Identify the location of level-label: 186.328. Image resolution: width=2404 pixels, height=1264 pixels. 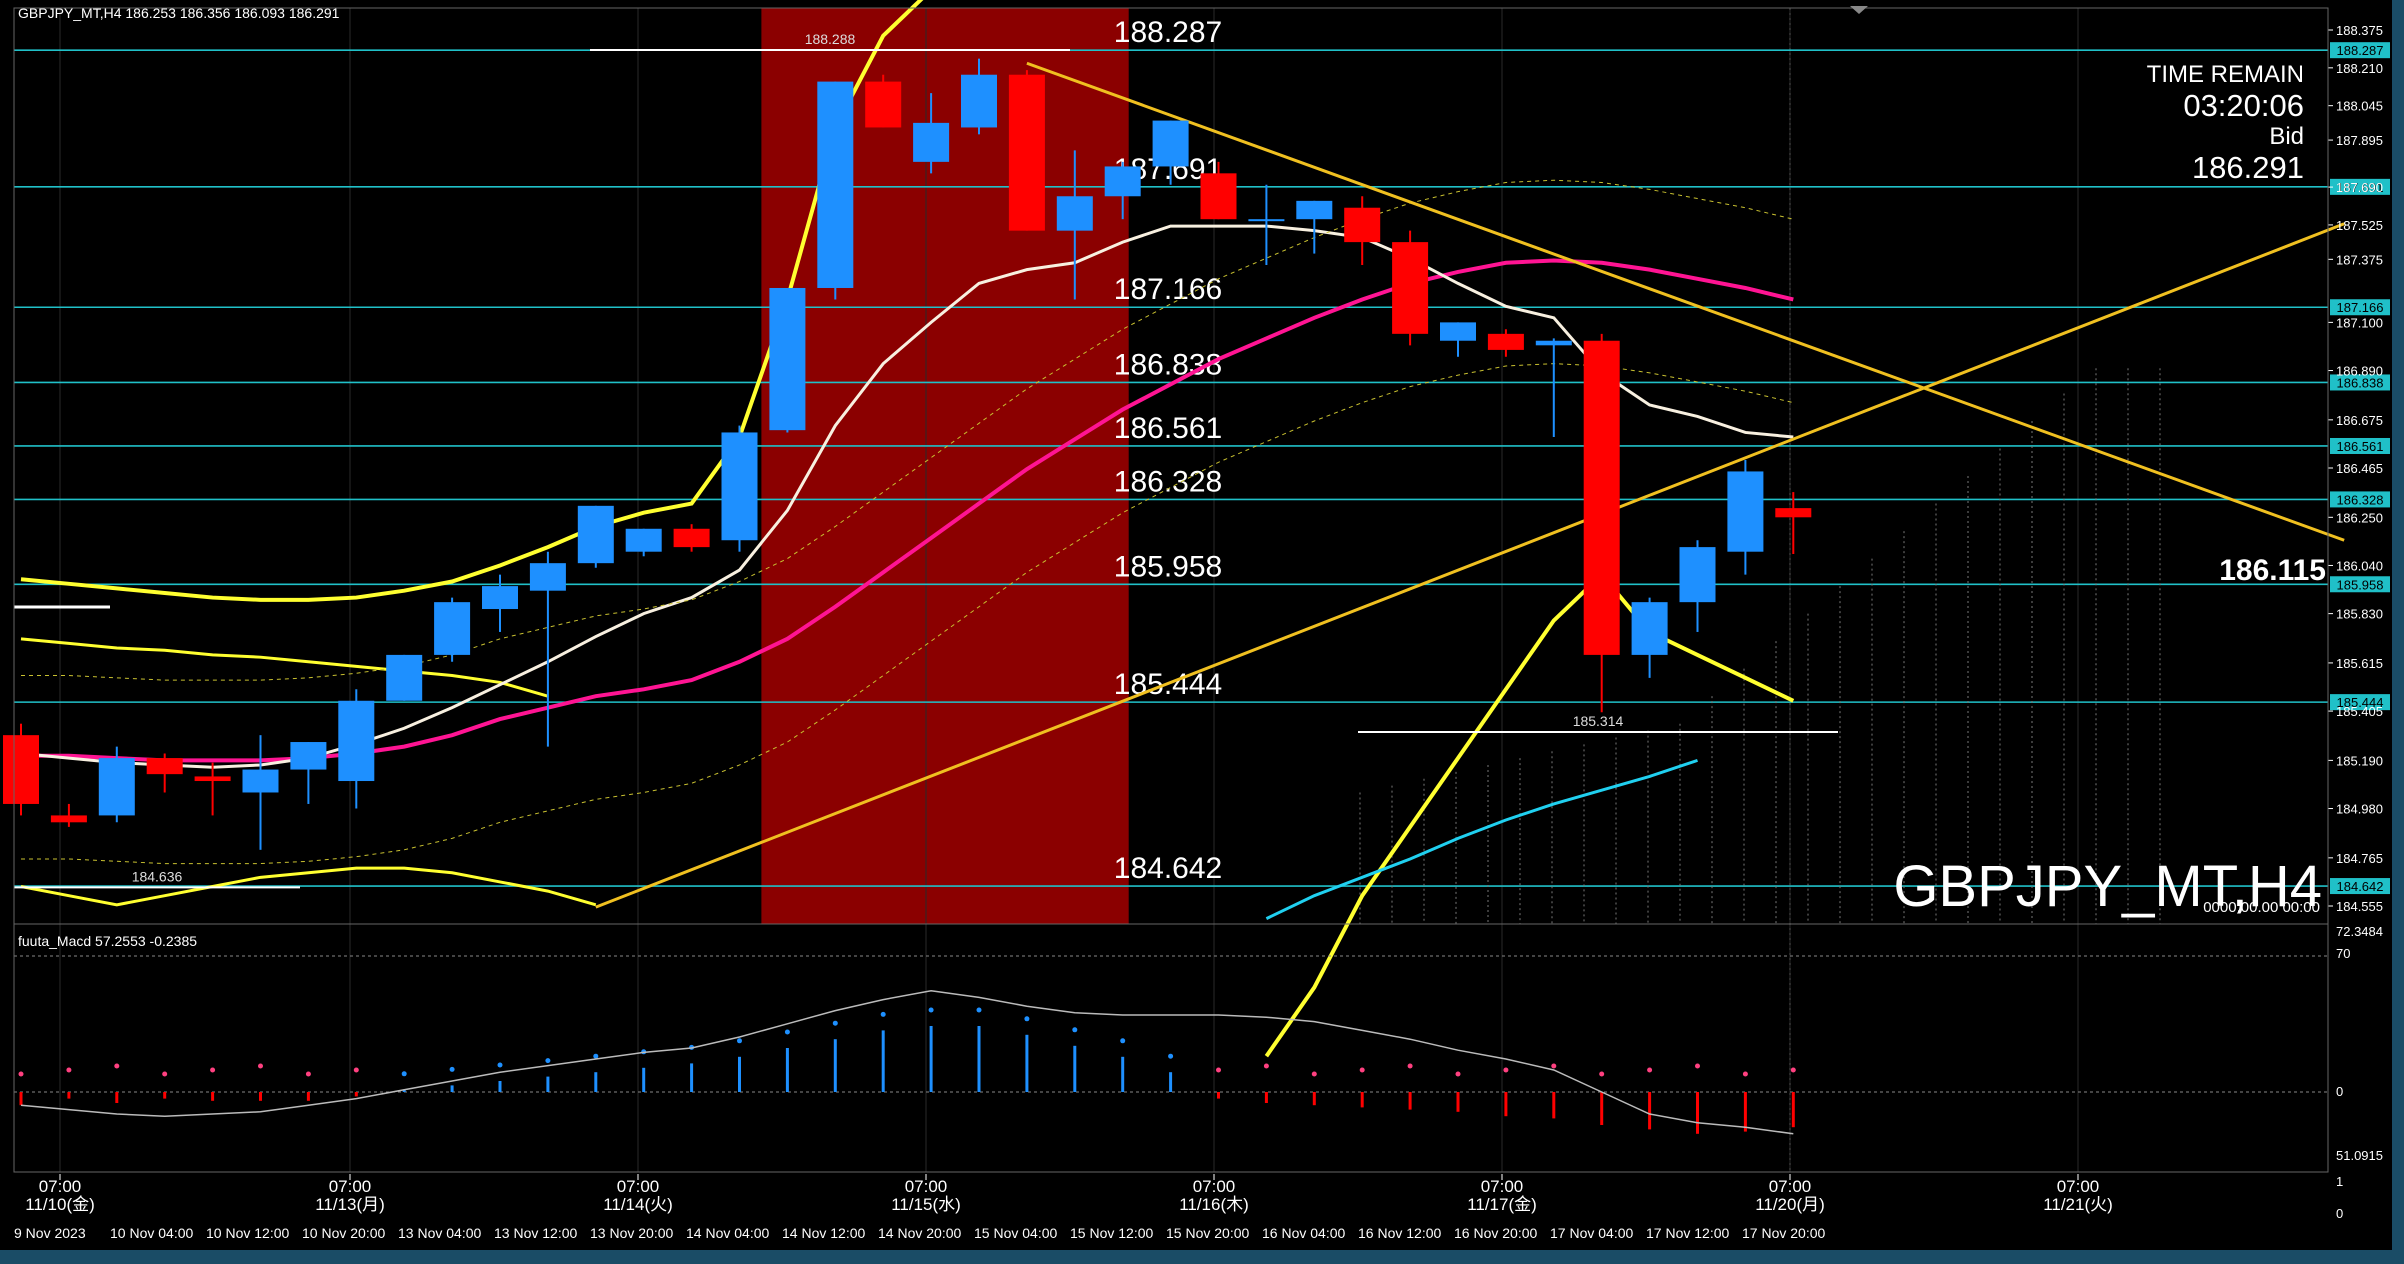
(1168, 481).